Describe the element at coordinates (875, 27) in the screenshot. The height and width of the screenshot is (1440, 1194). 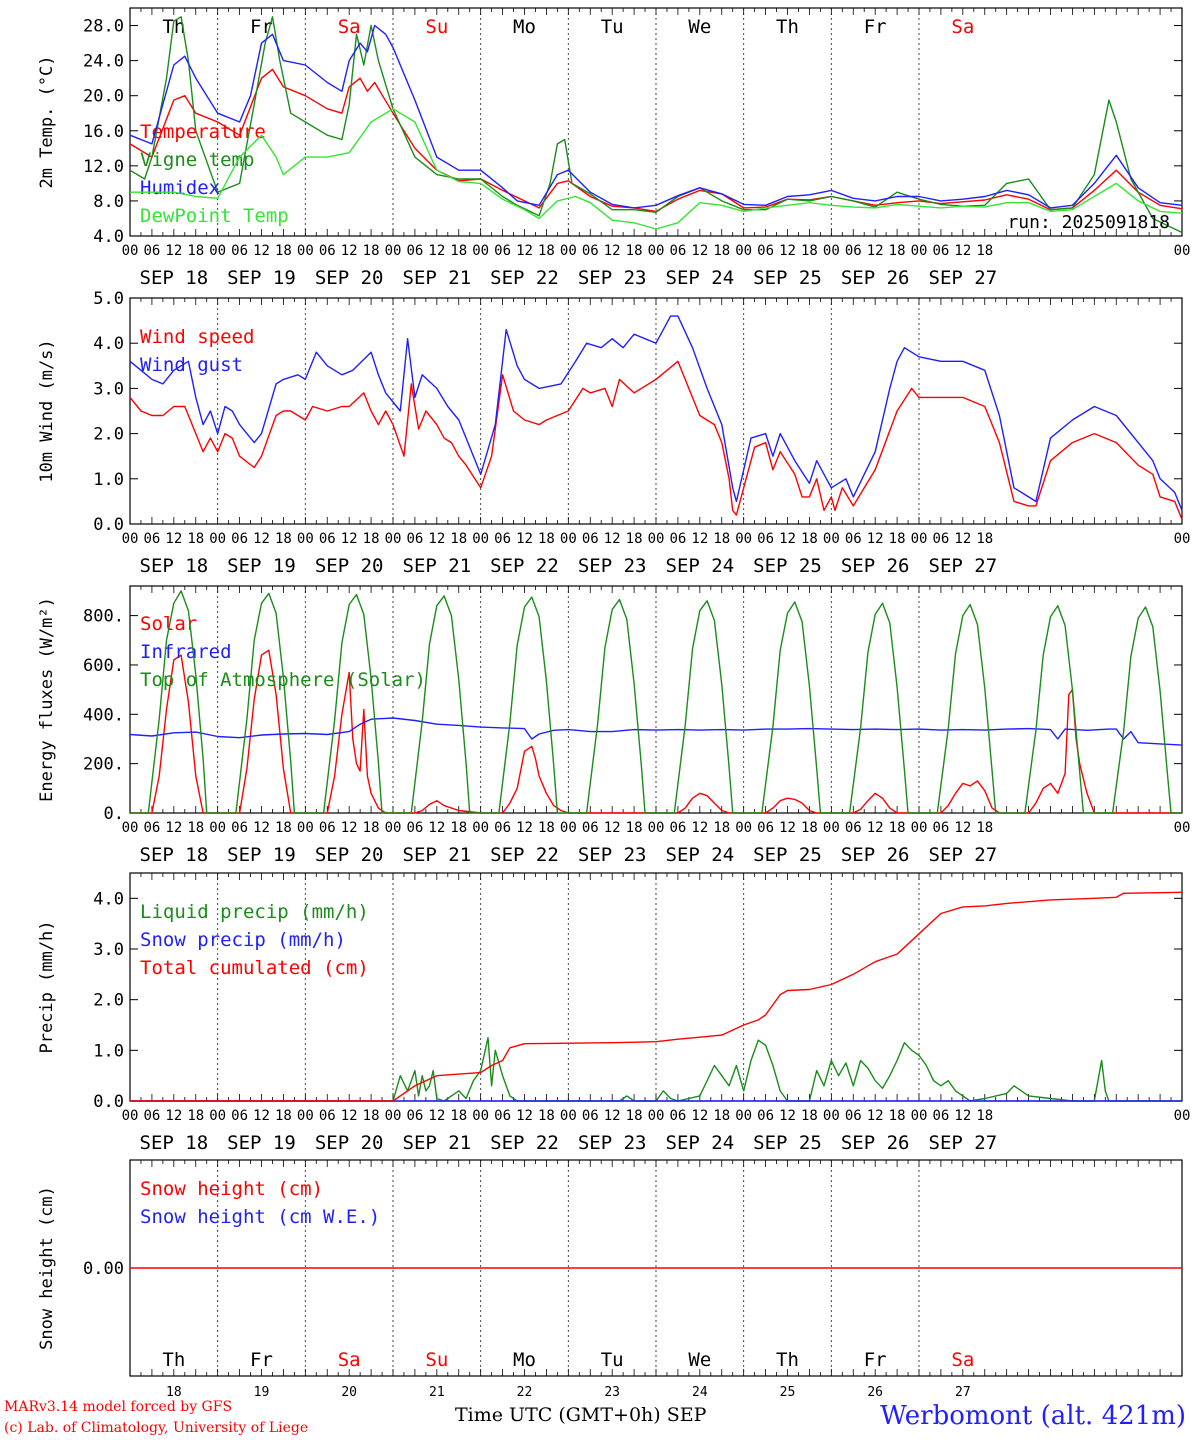
I see `weekday-label: Fr` at that location.